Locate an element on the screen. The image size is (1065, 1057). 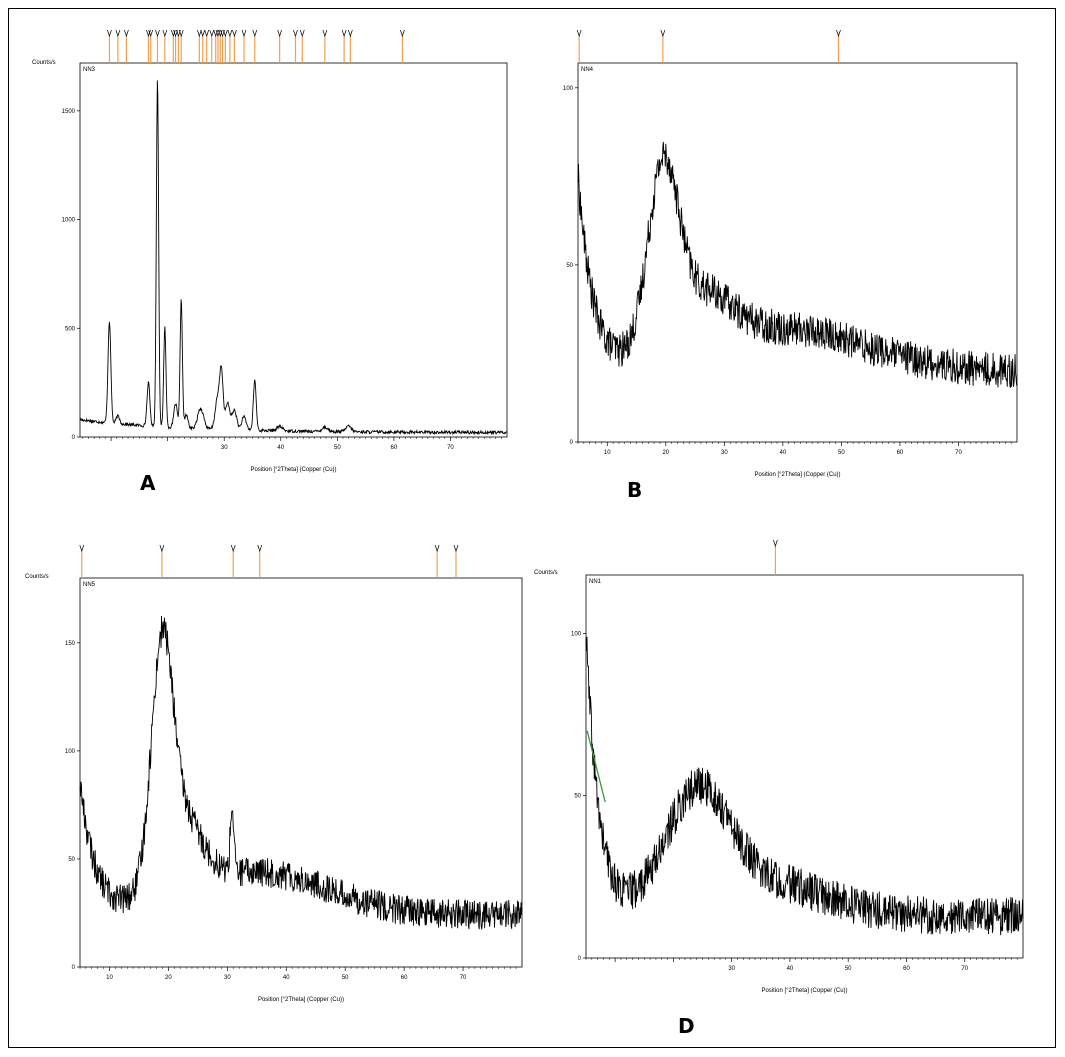
fit-line is located at coordinates (596, 766).